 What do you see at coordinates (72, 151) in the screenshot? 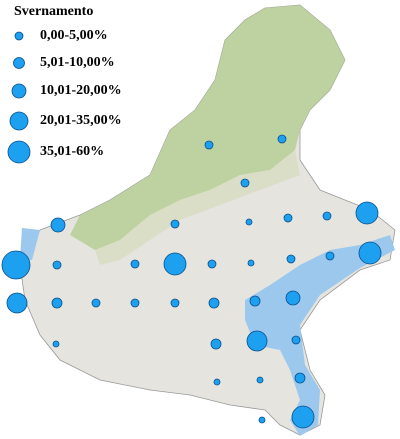
I see `legend-label: 35,01-60%` at bounding box center [72, 151].